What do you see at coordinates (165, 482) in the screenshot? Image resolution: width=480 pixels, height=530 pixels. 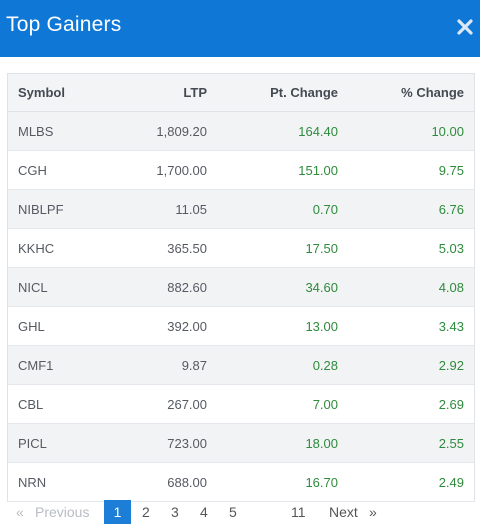 I see `cell-ltp: 688.00` at bounding box center [165, 482].